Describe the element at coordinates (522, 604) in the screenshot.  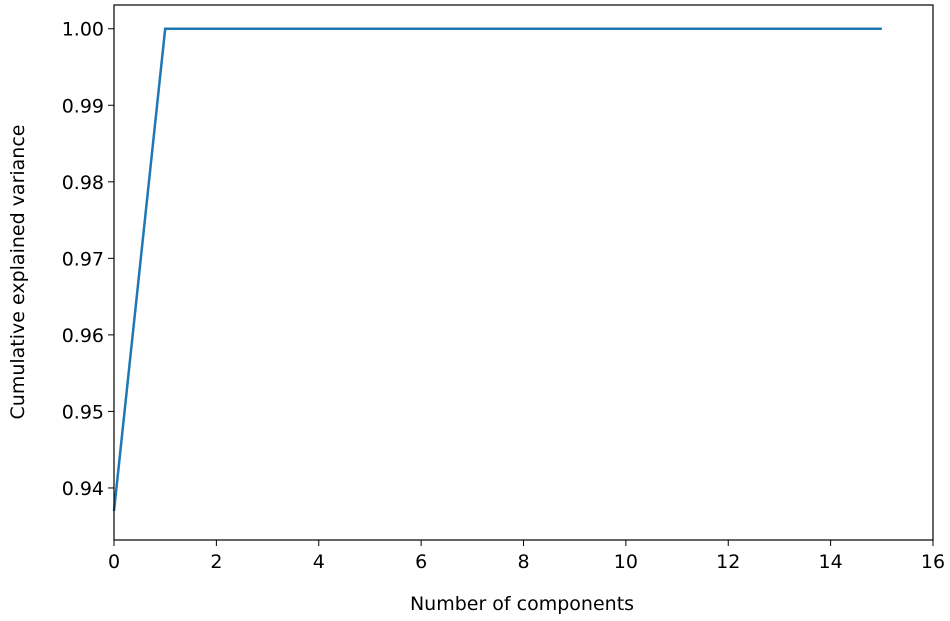
I see `x-axis-label: Number of components` at that location.